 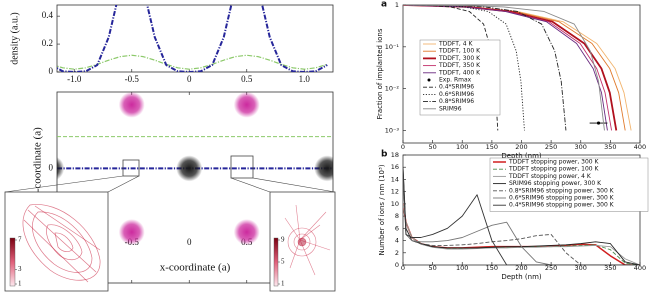 I want to click on y-tick-label: 0.2, so click(x=47, y=43).